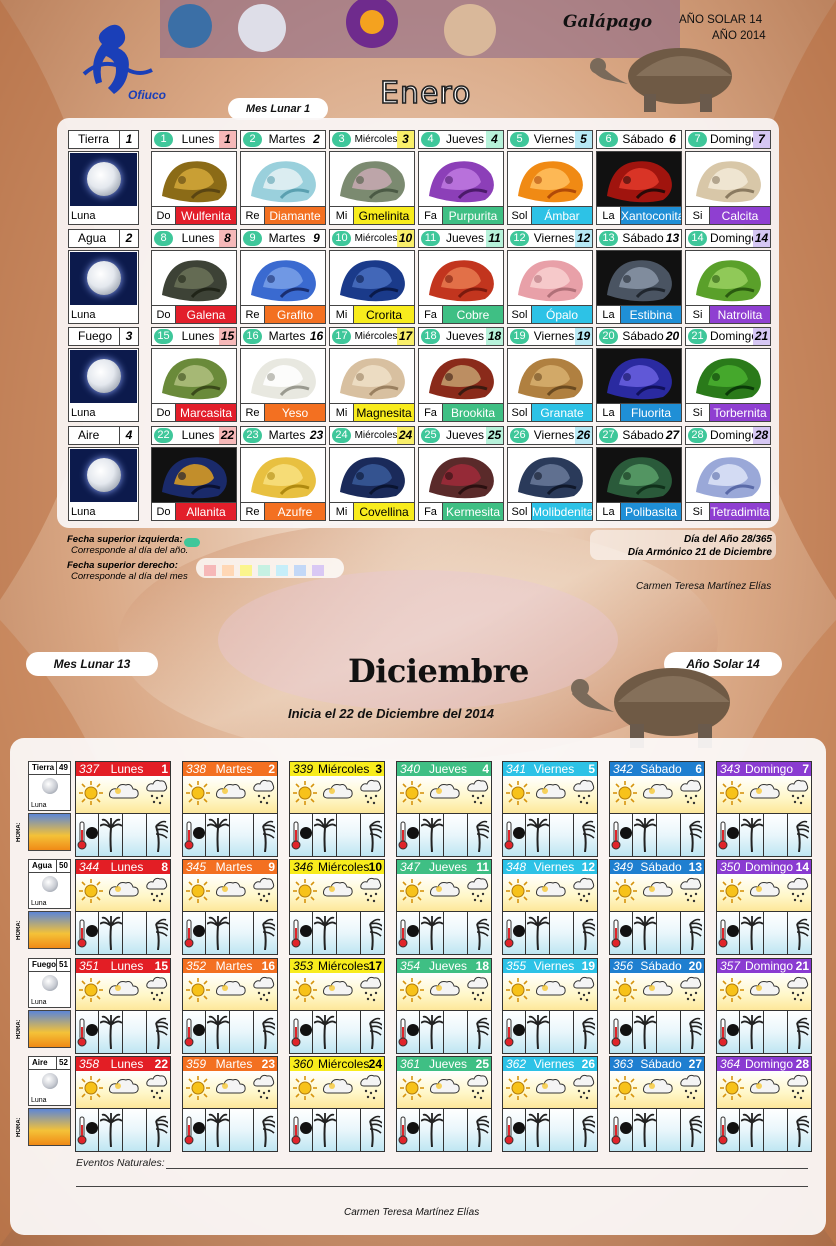  I want to click on mineral-cell: Si Tetradimita, so click(728, 484).